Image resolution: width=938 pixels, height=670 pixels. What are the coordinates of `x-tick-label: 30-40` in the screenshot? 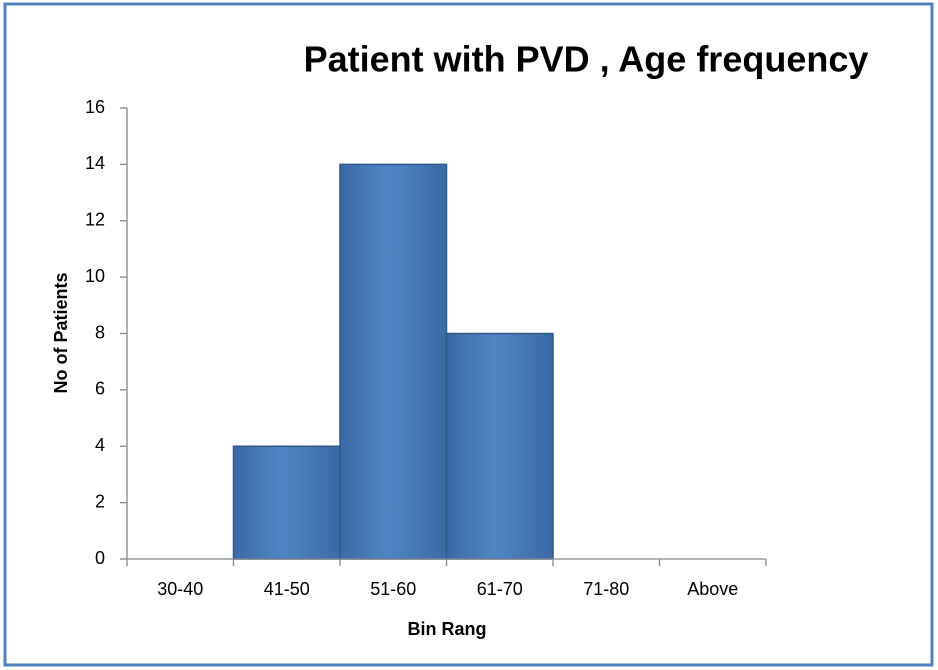 It's located at (180, 589).